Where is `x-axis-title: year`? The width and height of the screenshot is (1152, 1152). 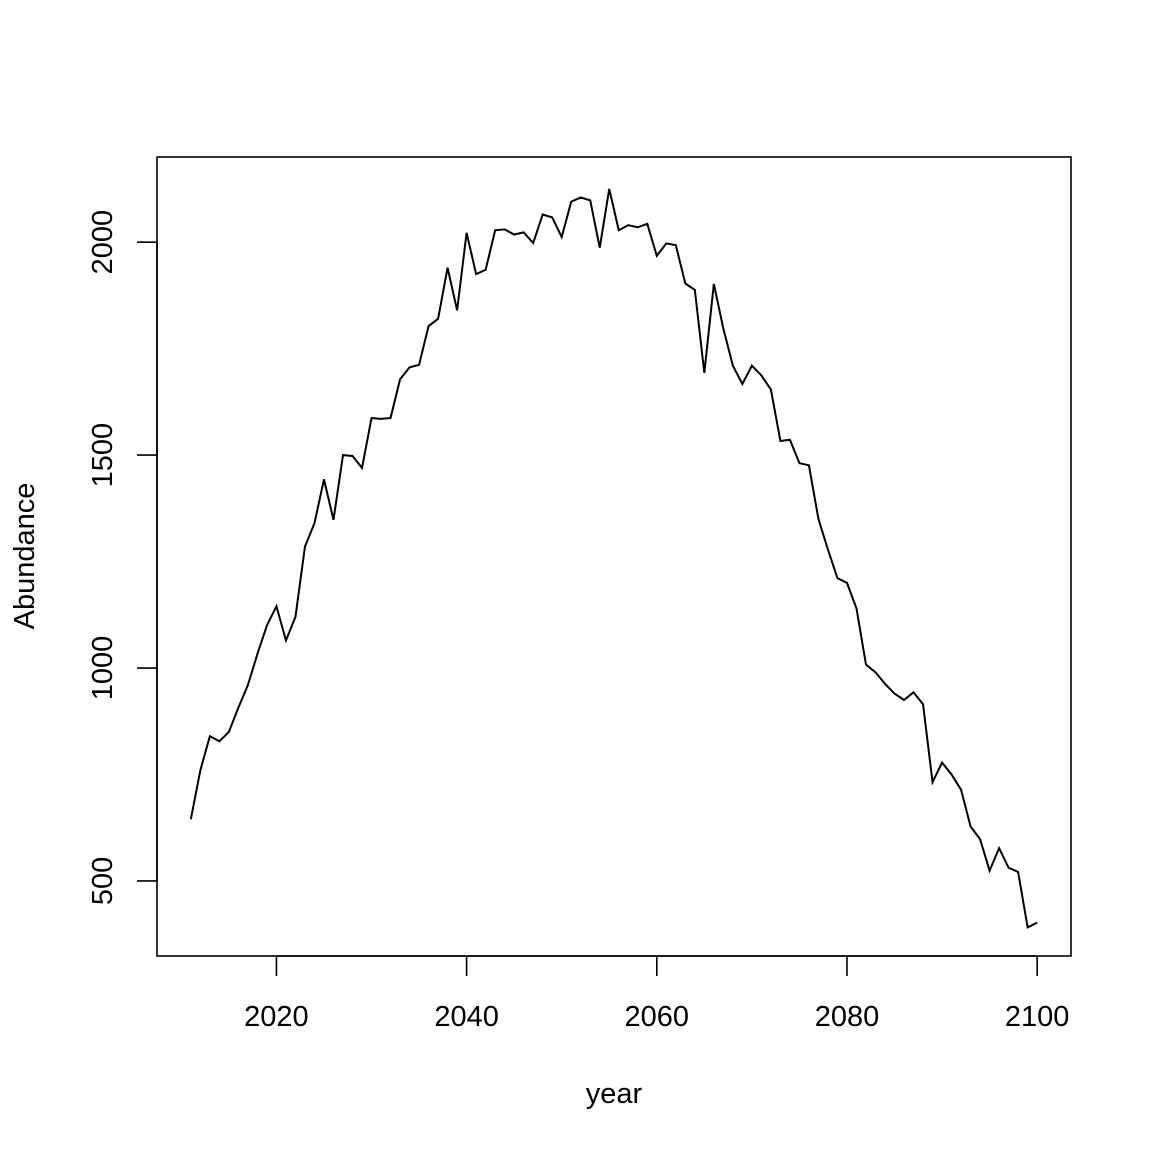 x-axis-title: year is located at coordinates (614, 1094).